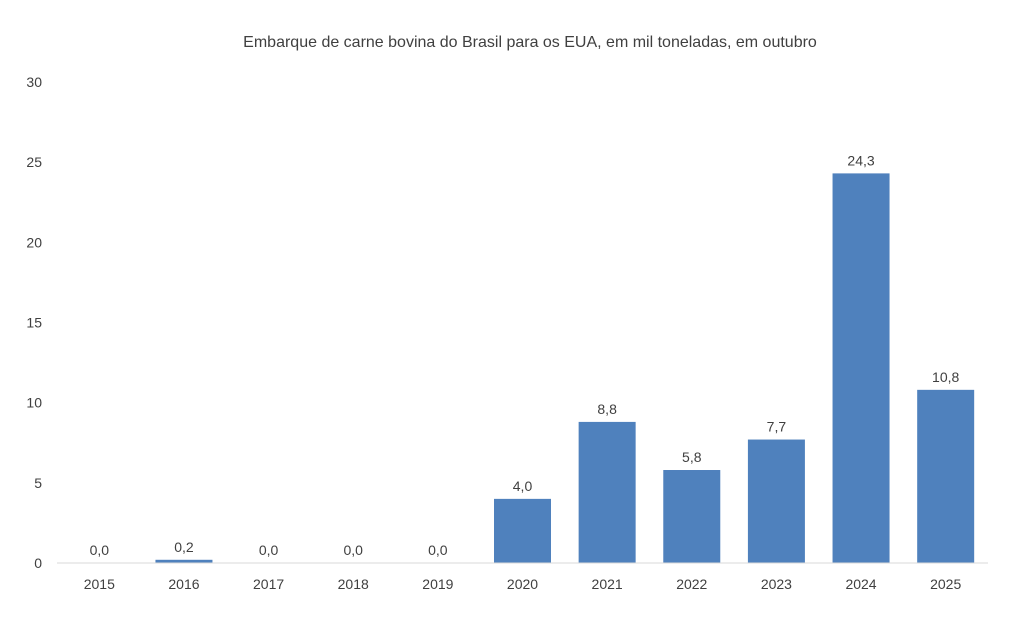  Describe the element at coordinates (523, 486) in the screenshot. I see `data-label: 4,0` at that location.